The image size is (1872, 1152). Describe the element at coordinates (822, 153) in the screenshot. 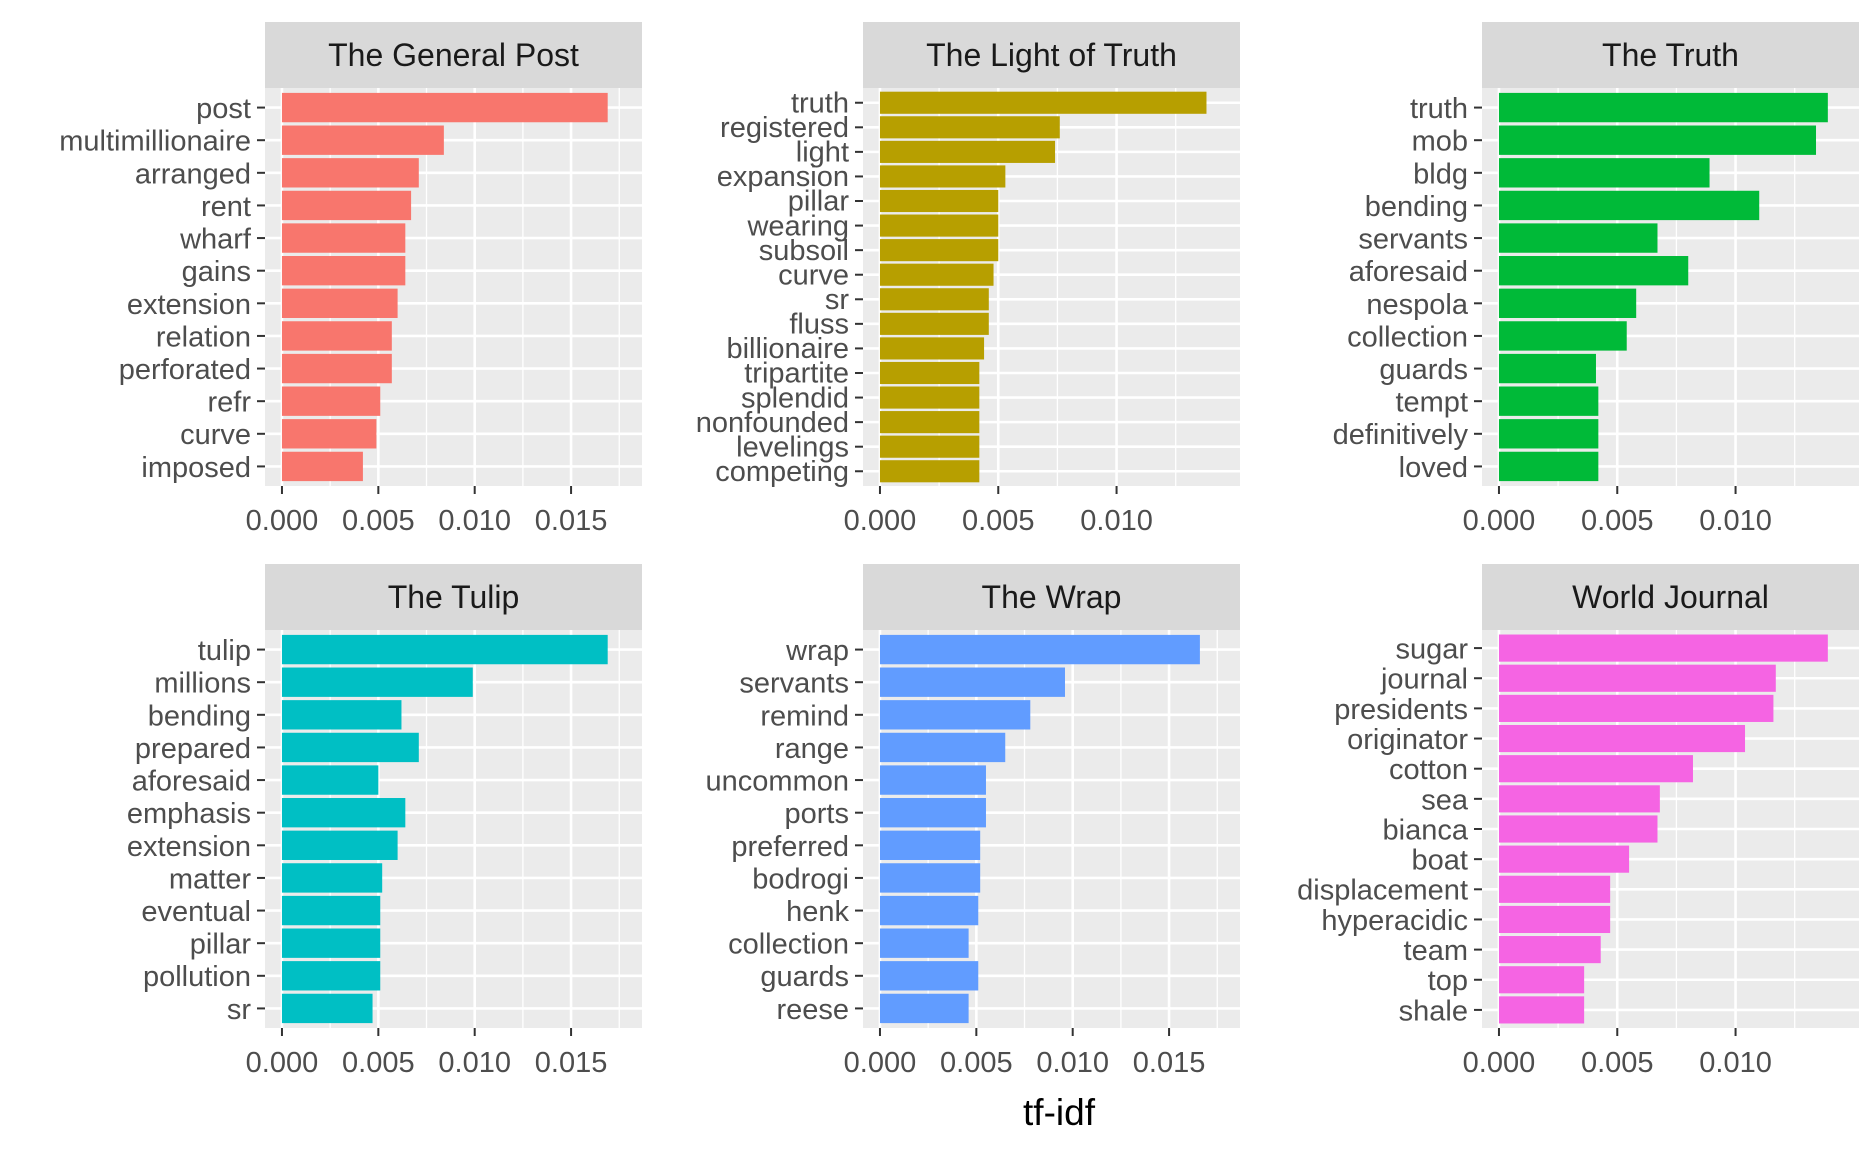

I see `y-tick-label: light` at that location.